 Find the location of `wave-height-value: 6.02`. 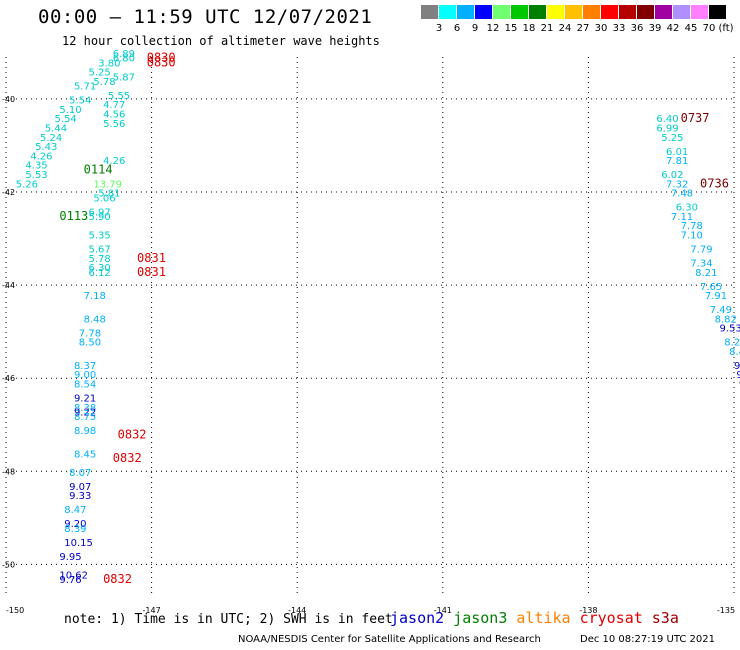

wave-height-value: 6.02 is located at coordinates (672, 175).